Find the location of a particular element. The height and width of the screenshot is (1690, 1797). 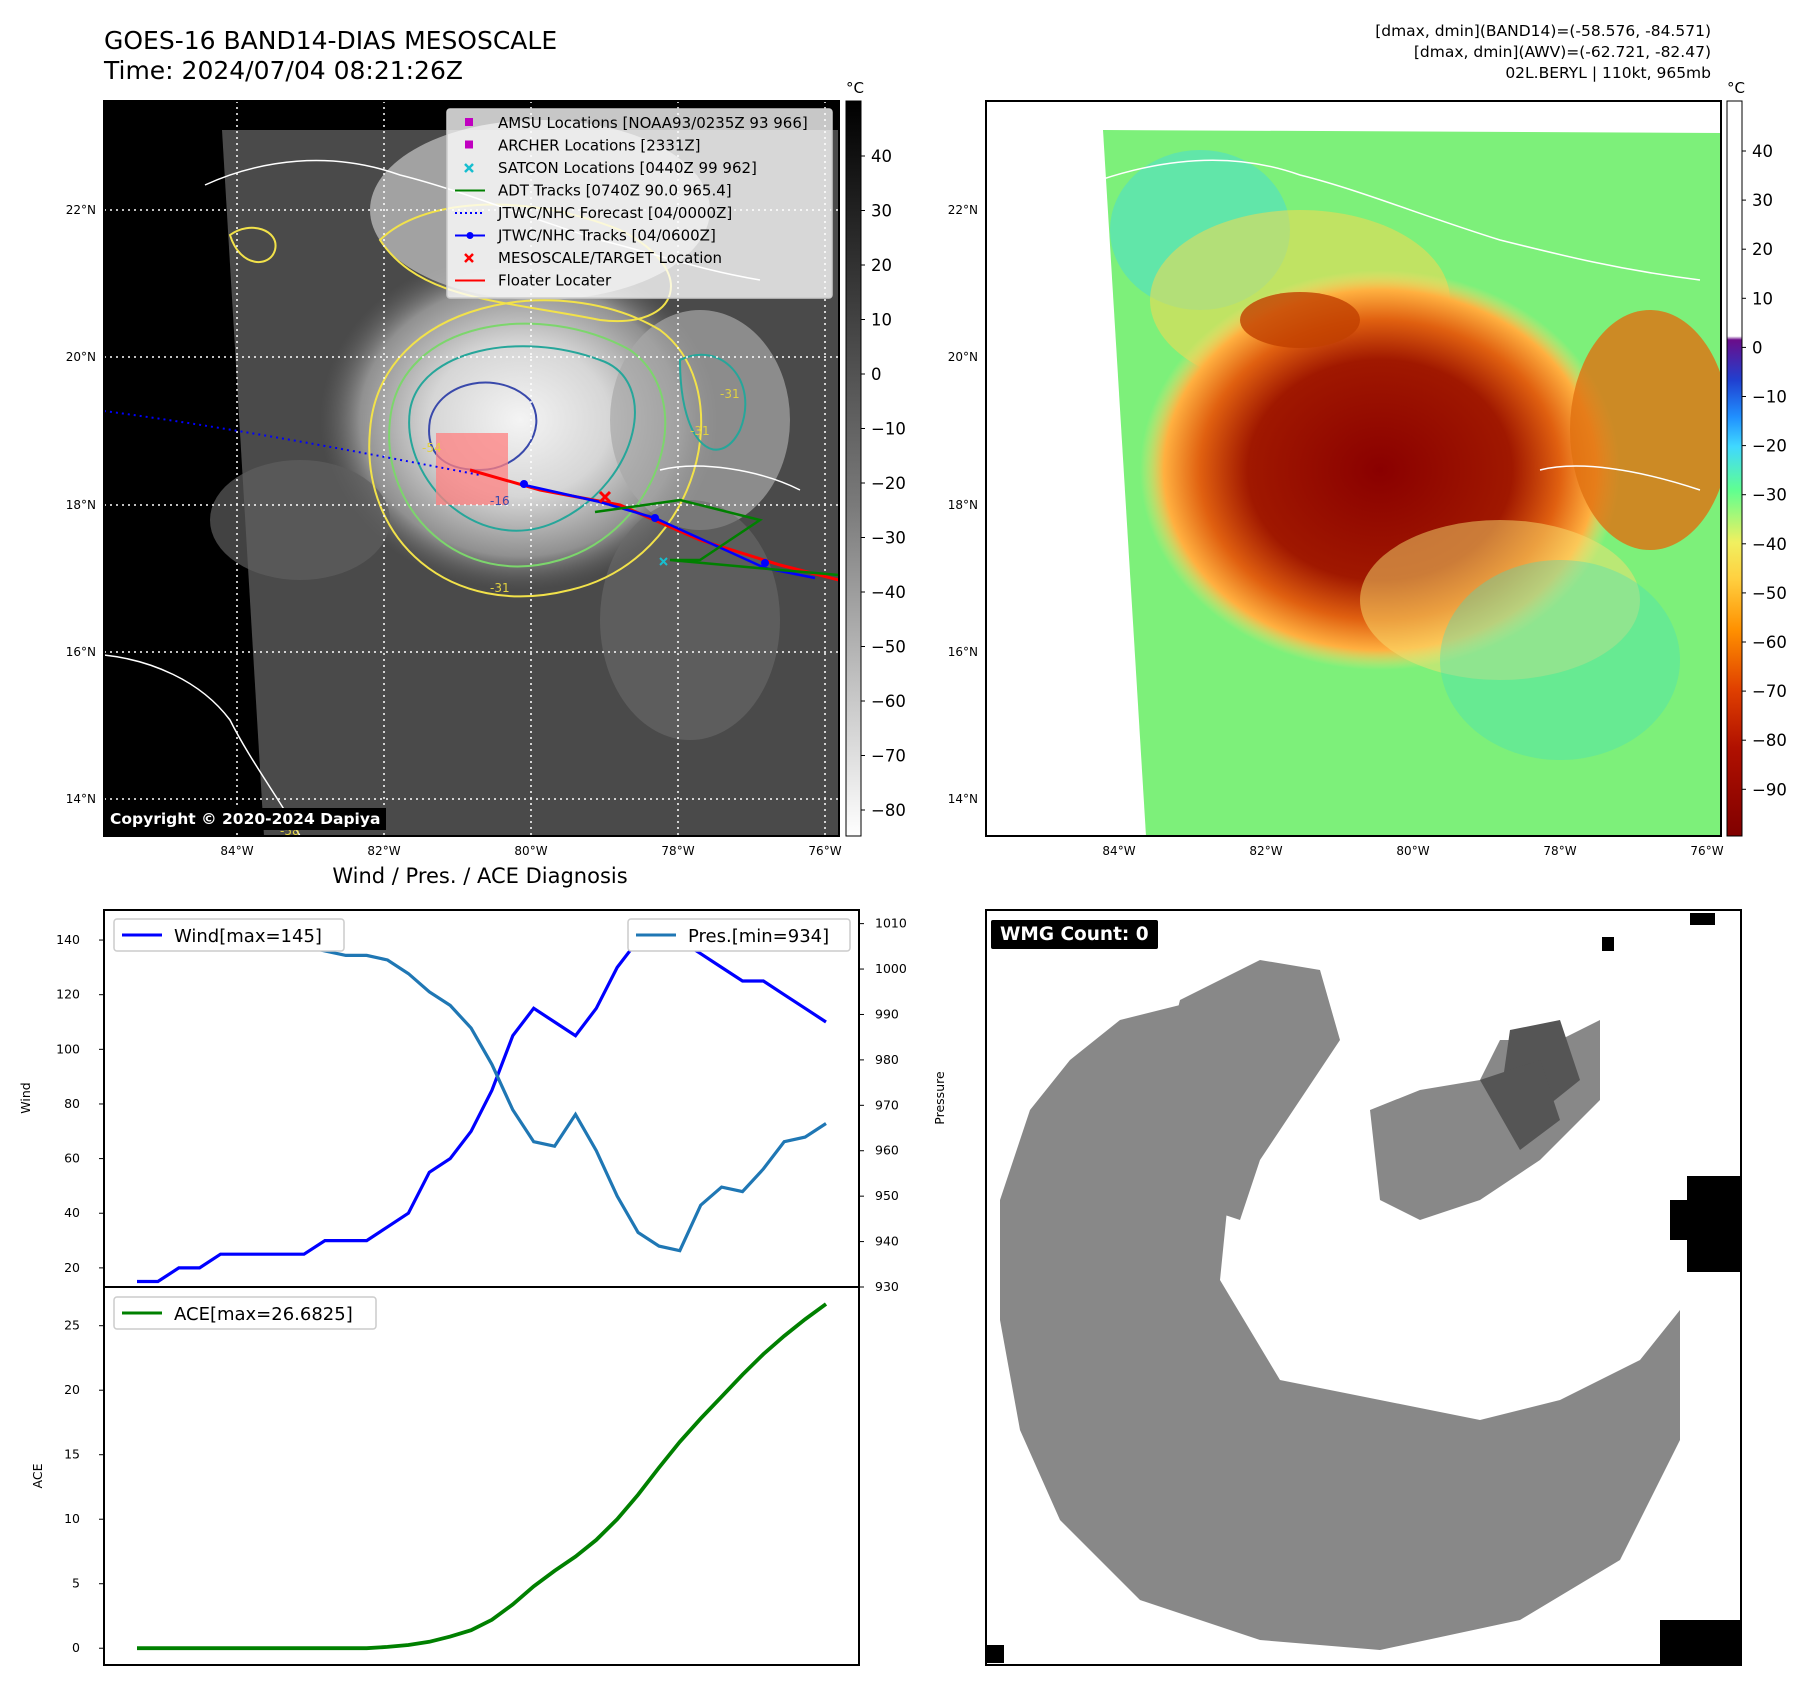

pressure-series-line is located at coordinates (482, 1089).